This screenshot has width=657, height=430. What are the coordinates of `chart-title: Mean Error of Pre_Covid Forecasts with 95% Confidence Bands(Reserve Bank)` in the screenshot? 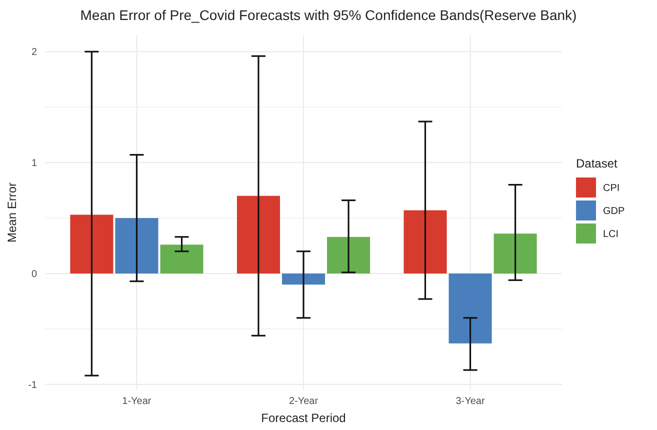 It's located at (328, 15).